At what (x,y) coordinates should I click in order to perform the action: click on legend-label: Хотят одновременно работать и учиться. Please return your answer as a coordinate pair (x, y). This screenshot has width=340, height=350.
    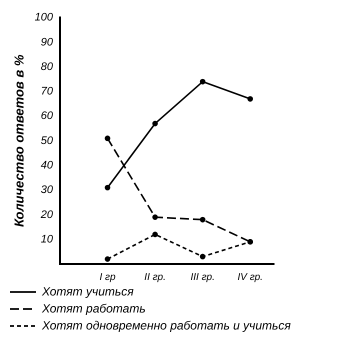
    Looking at the image, I should click on (166, 325).